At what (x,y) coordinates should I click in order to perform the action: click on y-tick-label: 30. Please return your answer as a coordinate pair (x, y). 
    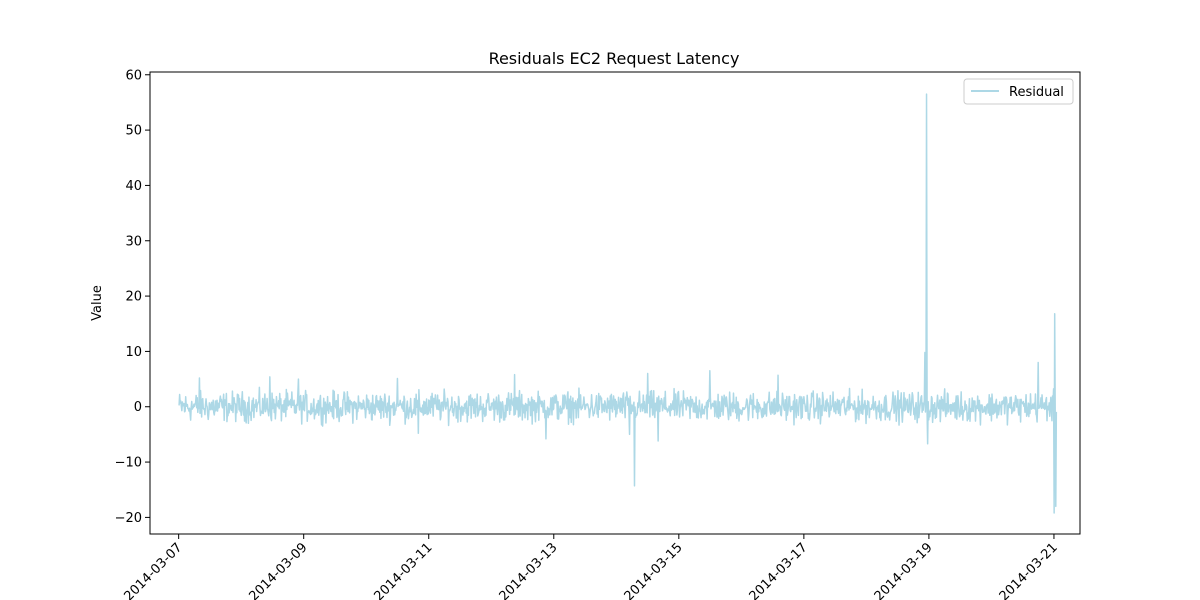
    Looking at the image, I should click on (133, 241).